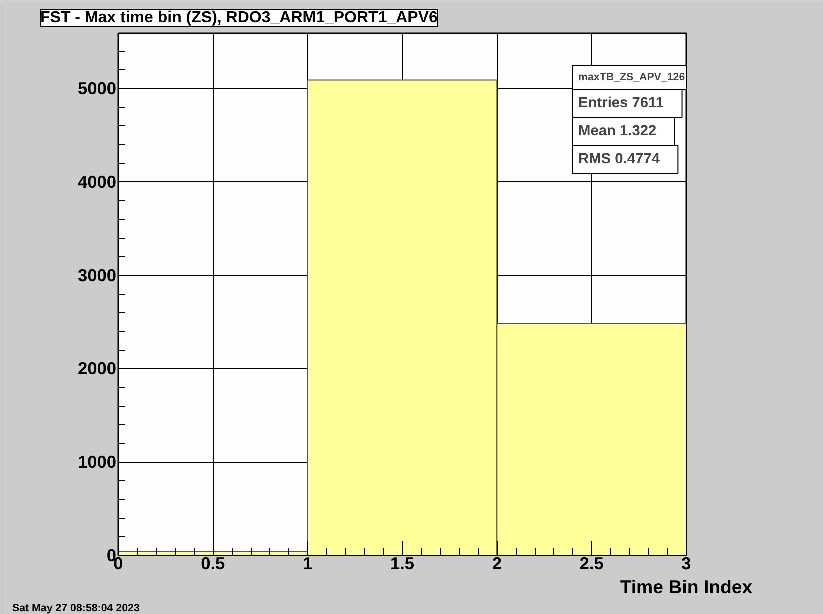 This screenshot has width=823, height=614. Describe the element at coordinates (97, 462) in the screenshot. I see `y-tick-label: 1000` at that location.